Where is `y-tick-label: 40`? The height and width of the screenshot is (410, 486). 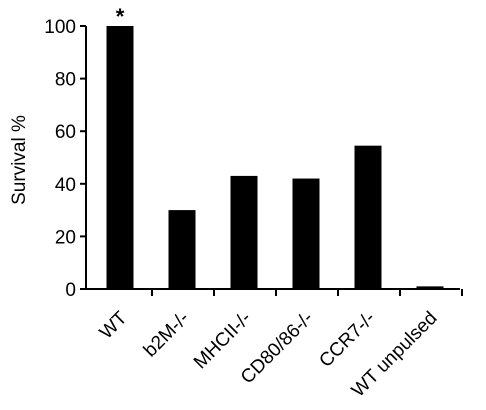
y-tick-label: 40 is located at coordinates (65, 185).